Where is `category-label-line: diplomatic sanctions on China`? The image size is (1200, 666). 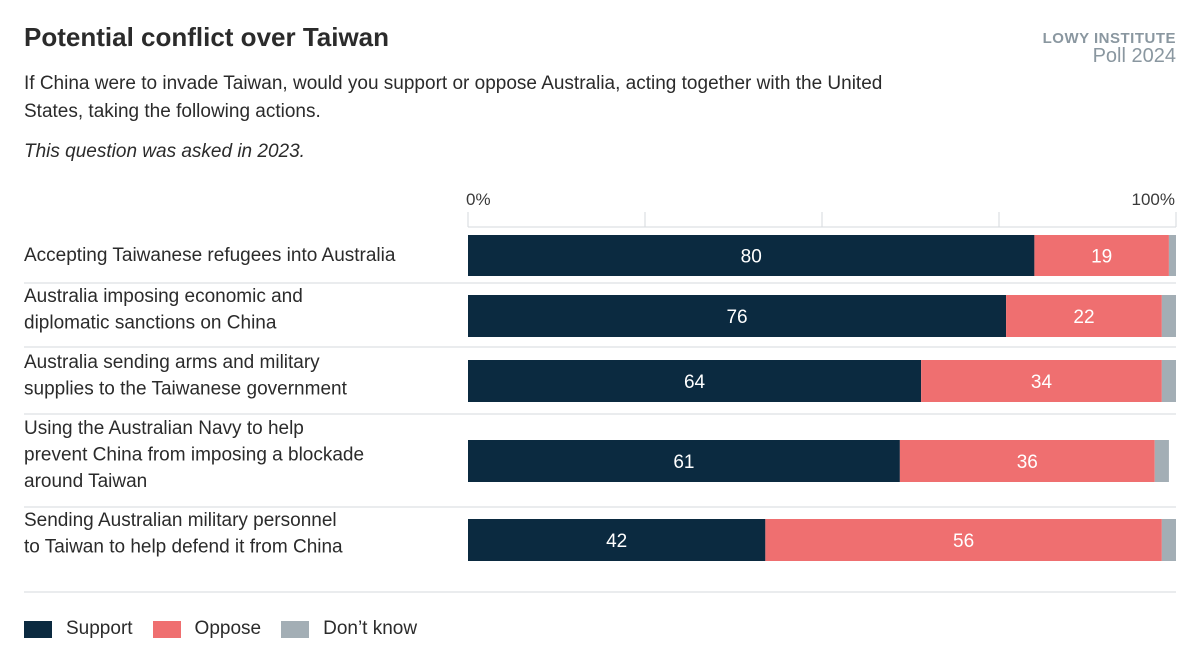 category-label-line: diplomatic sanctions on China is located at coordinates (150, 323).